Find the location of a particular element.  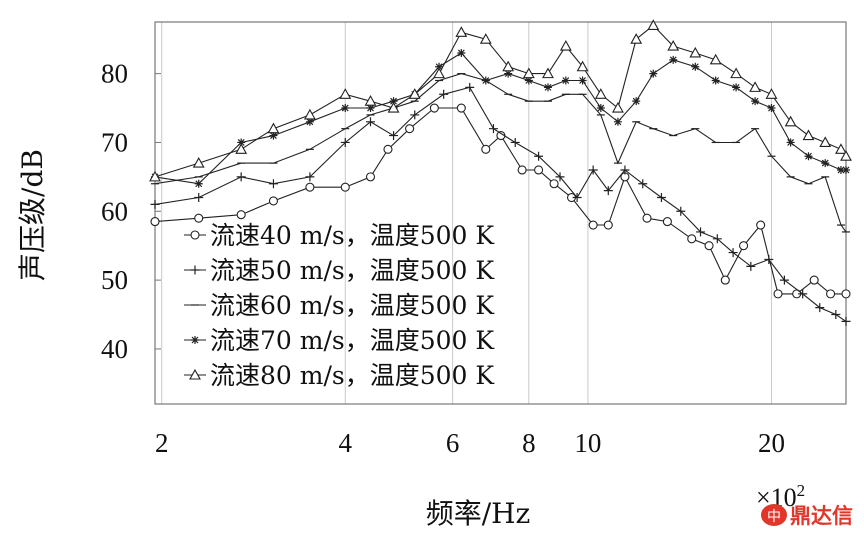

y-tick-label: 70 is located at coordinates (114, 142).